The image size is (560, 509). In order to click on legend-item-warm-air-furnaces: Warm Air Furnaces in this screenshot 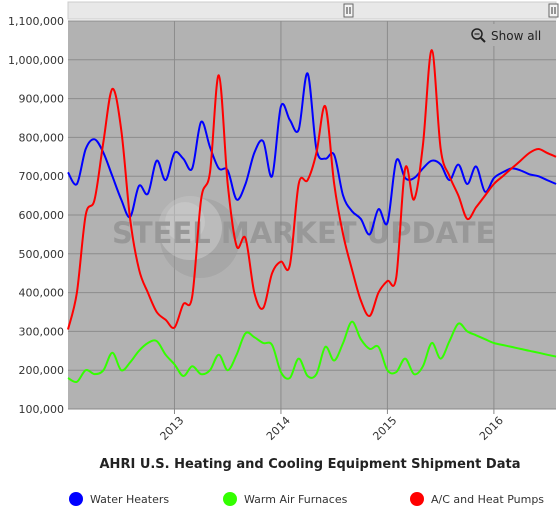, I will do `click(285, 499)`.